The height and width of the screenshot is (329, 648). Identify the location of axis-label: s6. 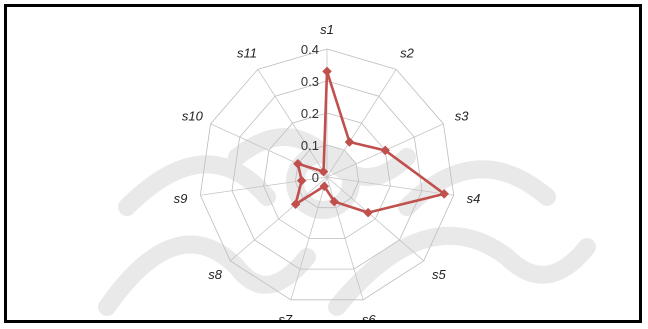
(369, 316).